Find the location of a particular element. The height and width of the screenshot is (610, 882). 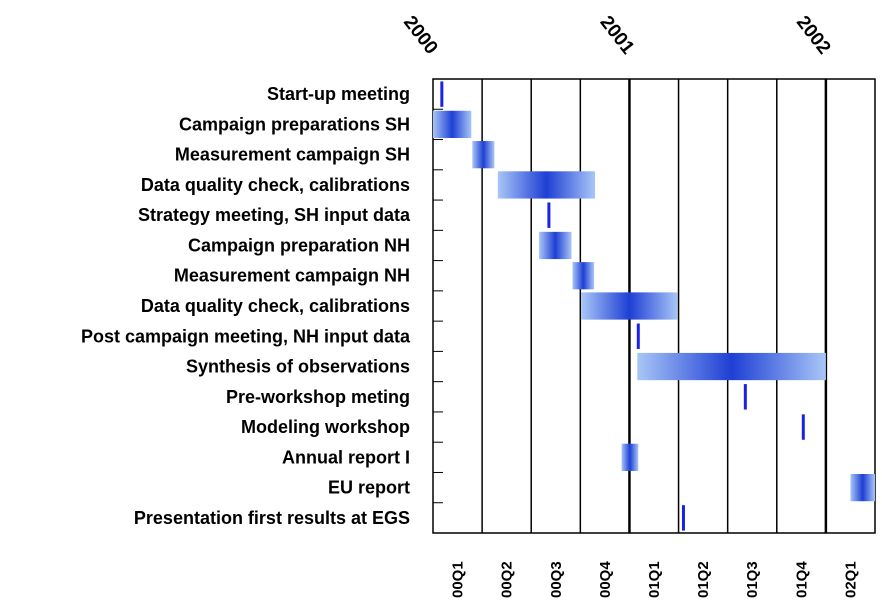

year-label: 2001 is located at coordinates (617, 35).